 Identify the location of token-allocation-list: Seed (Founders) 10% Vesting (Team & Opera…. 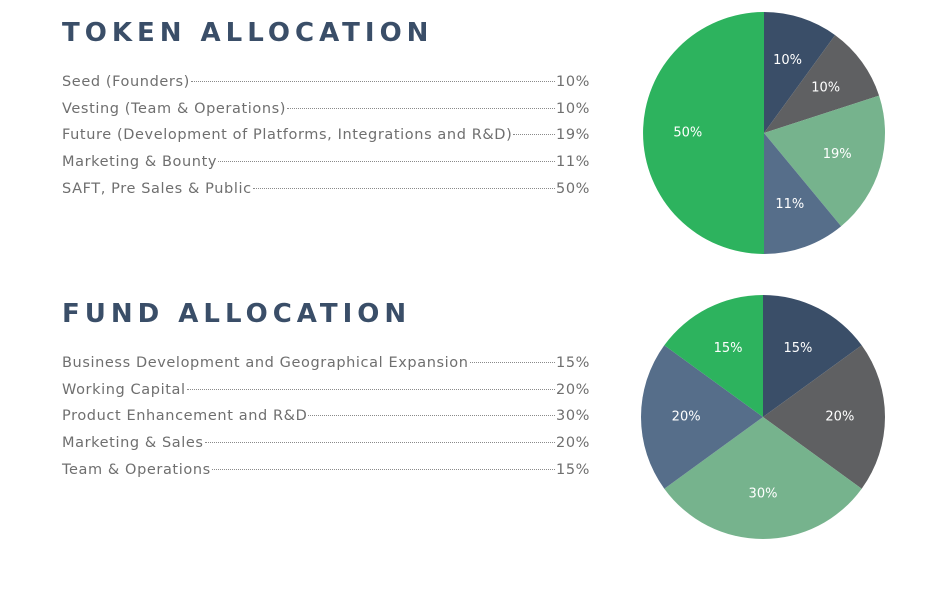
(327, 135).